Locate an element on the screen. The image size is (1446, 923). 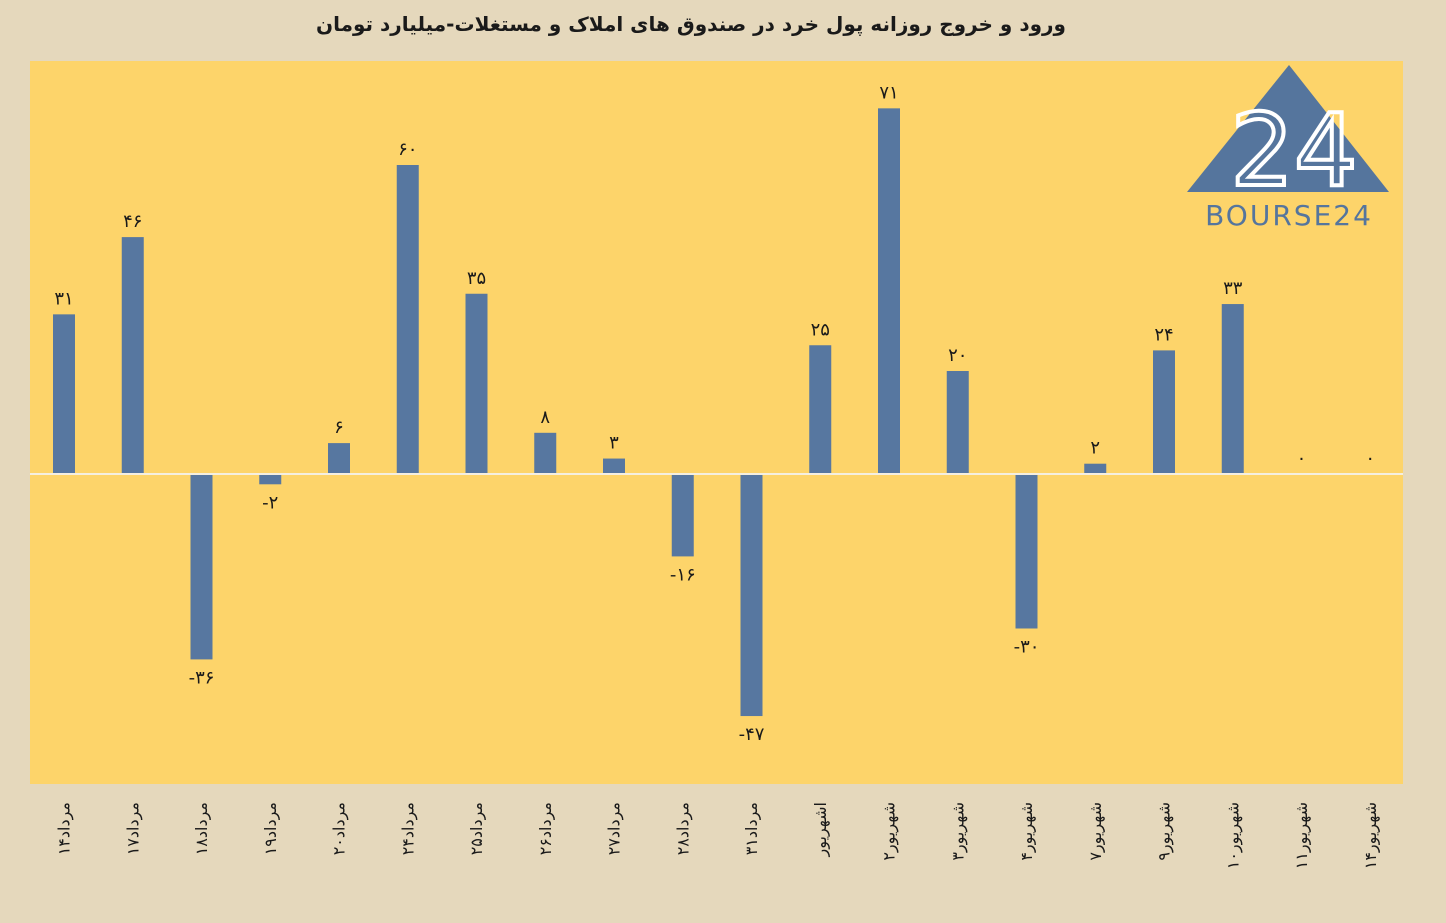
category-label: ۷شهریور is located at coordinates (1096, 831).